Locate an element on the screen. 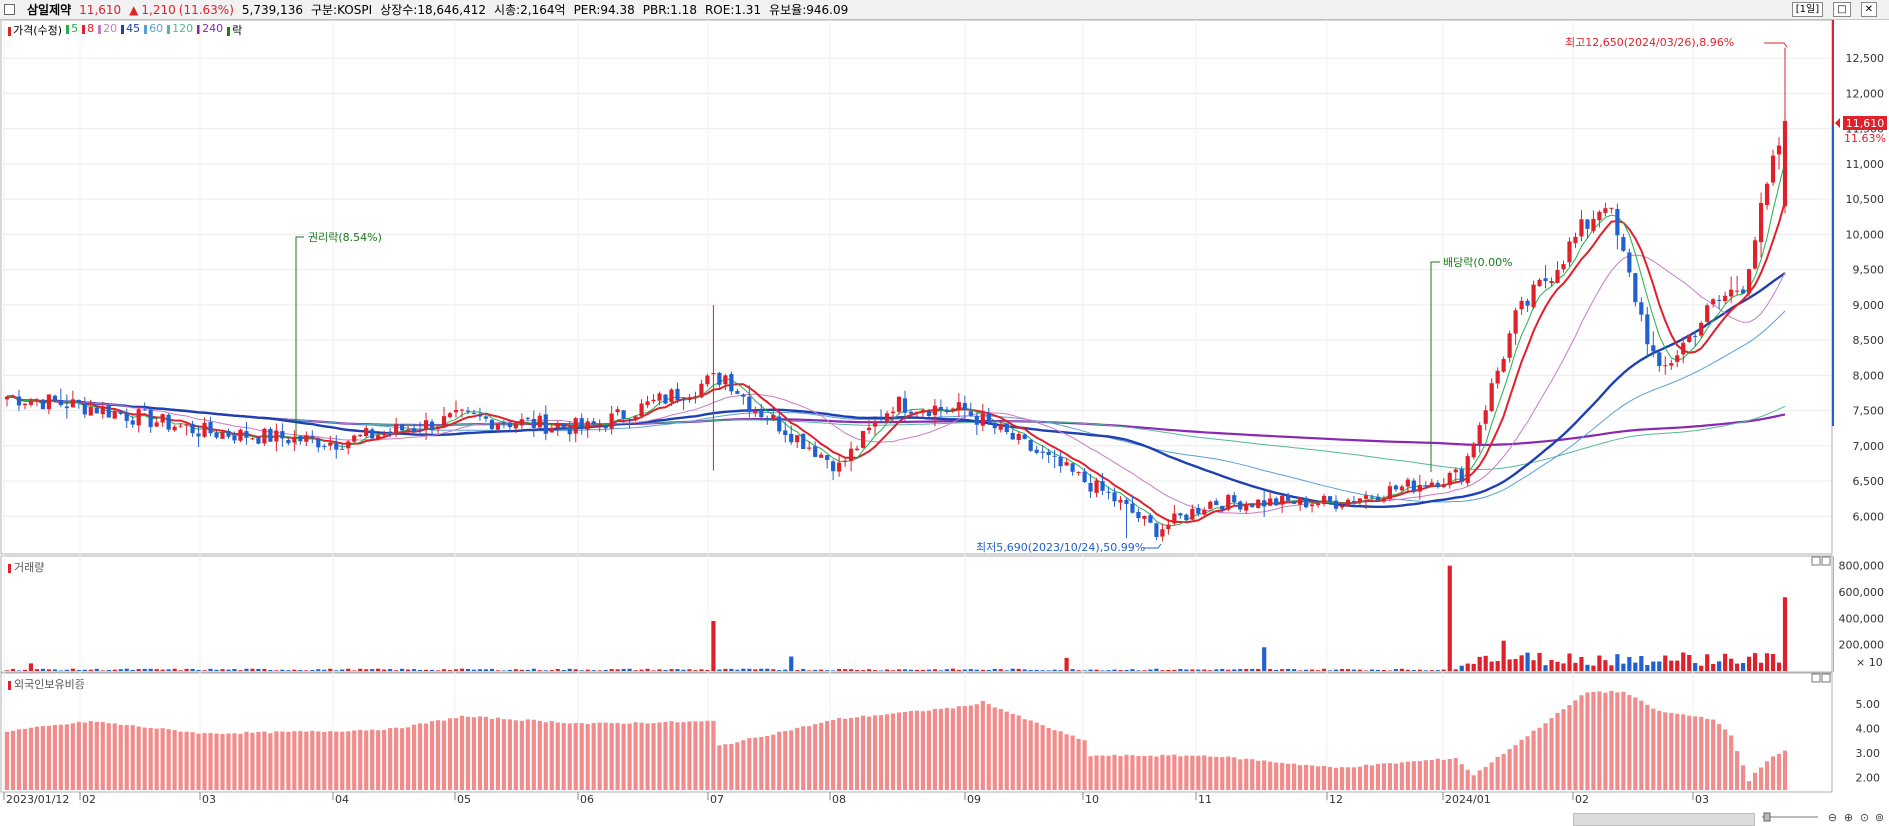 This screenshot has width=1889, height=826. maximize-icon: □ is located at coordinates (1842, 9).